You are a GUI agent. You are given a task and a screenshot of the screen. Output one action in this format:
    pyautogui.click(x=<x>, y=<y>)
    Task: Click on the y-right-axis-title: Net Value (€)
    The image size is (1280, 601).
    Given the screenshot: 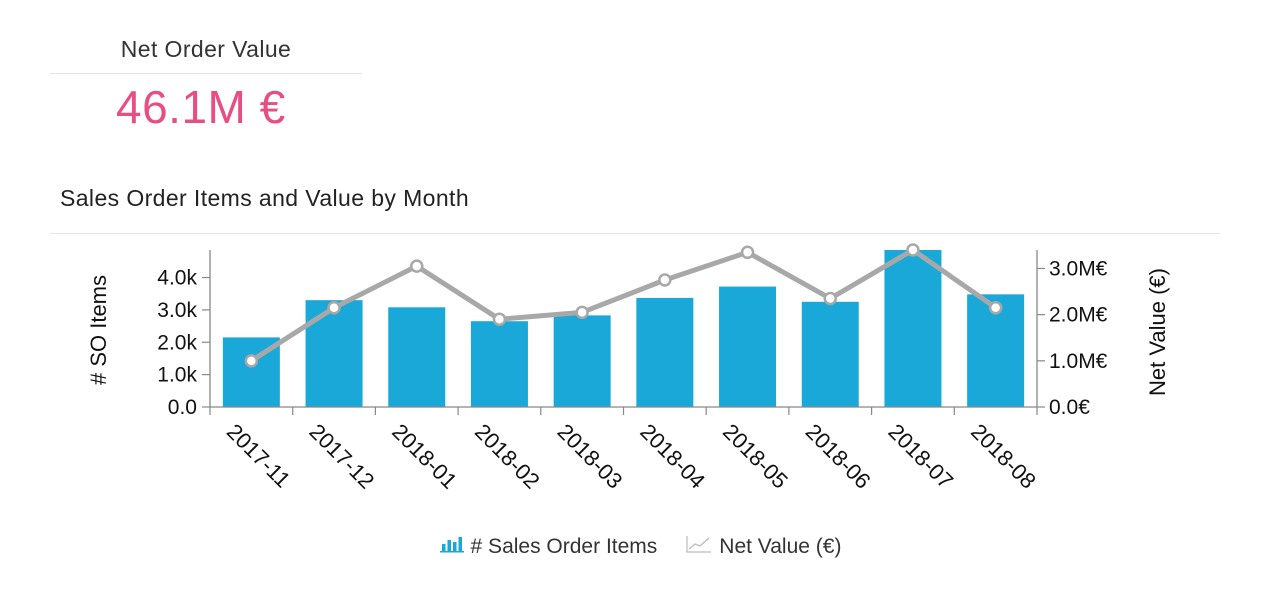 What is the action you would take?
    pyautogui.click(x=1157, y=332)
    